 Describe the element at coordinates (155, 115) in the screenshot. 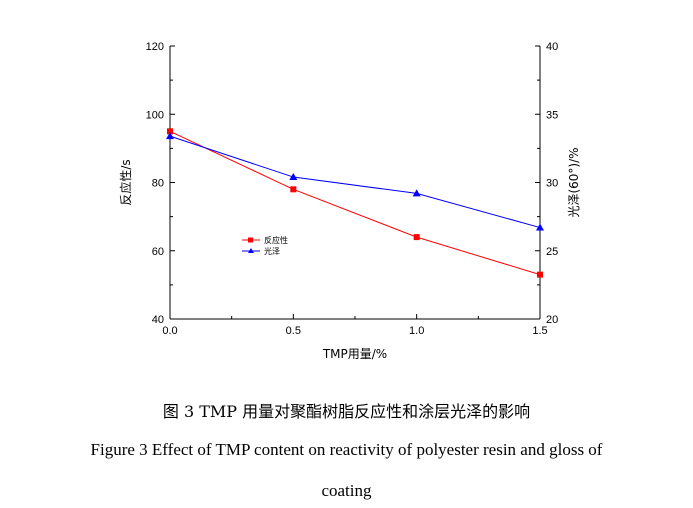

I see `left-y-tick-label: 100` at that location.